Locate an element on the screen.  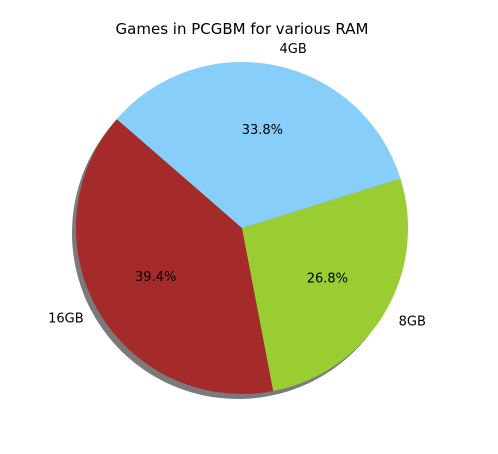
slice-percent-16gb: 39.4% is located at coordinates (155, 277).